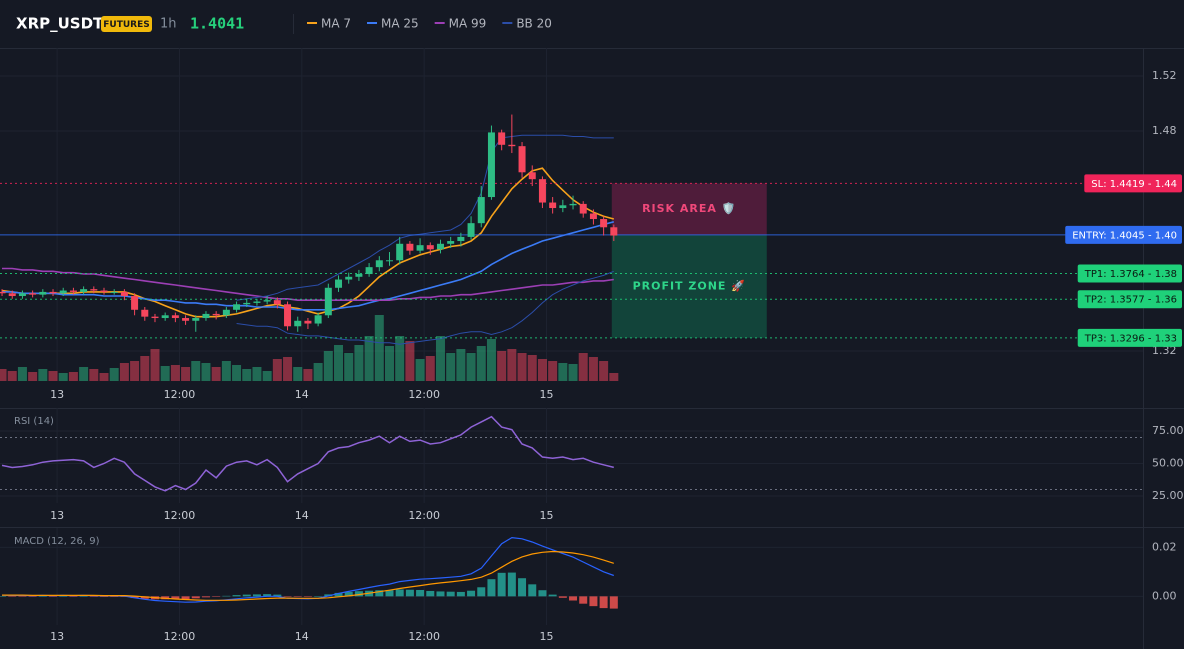 The height and width of the screenshot is (649, 1184). I want to click on y-tick-label: 1.52, so click(1164, 75).